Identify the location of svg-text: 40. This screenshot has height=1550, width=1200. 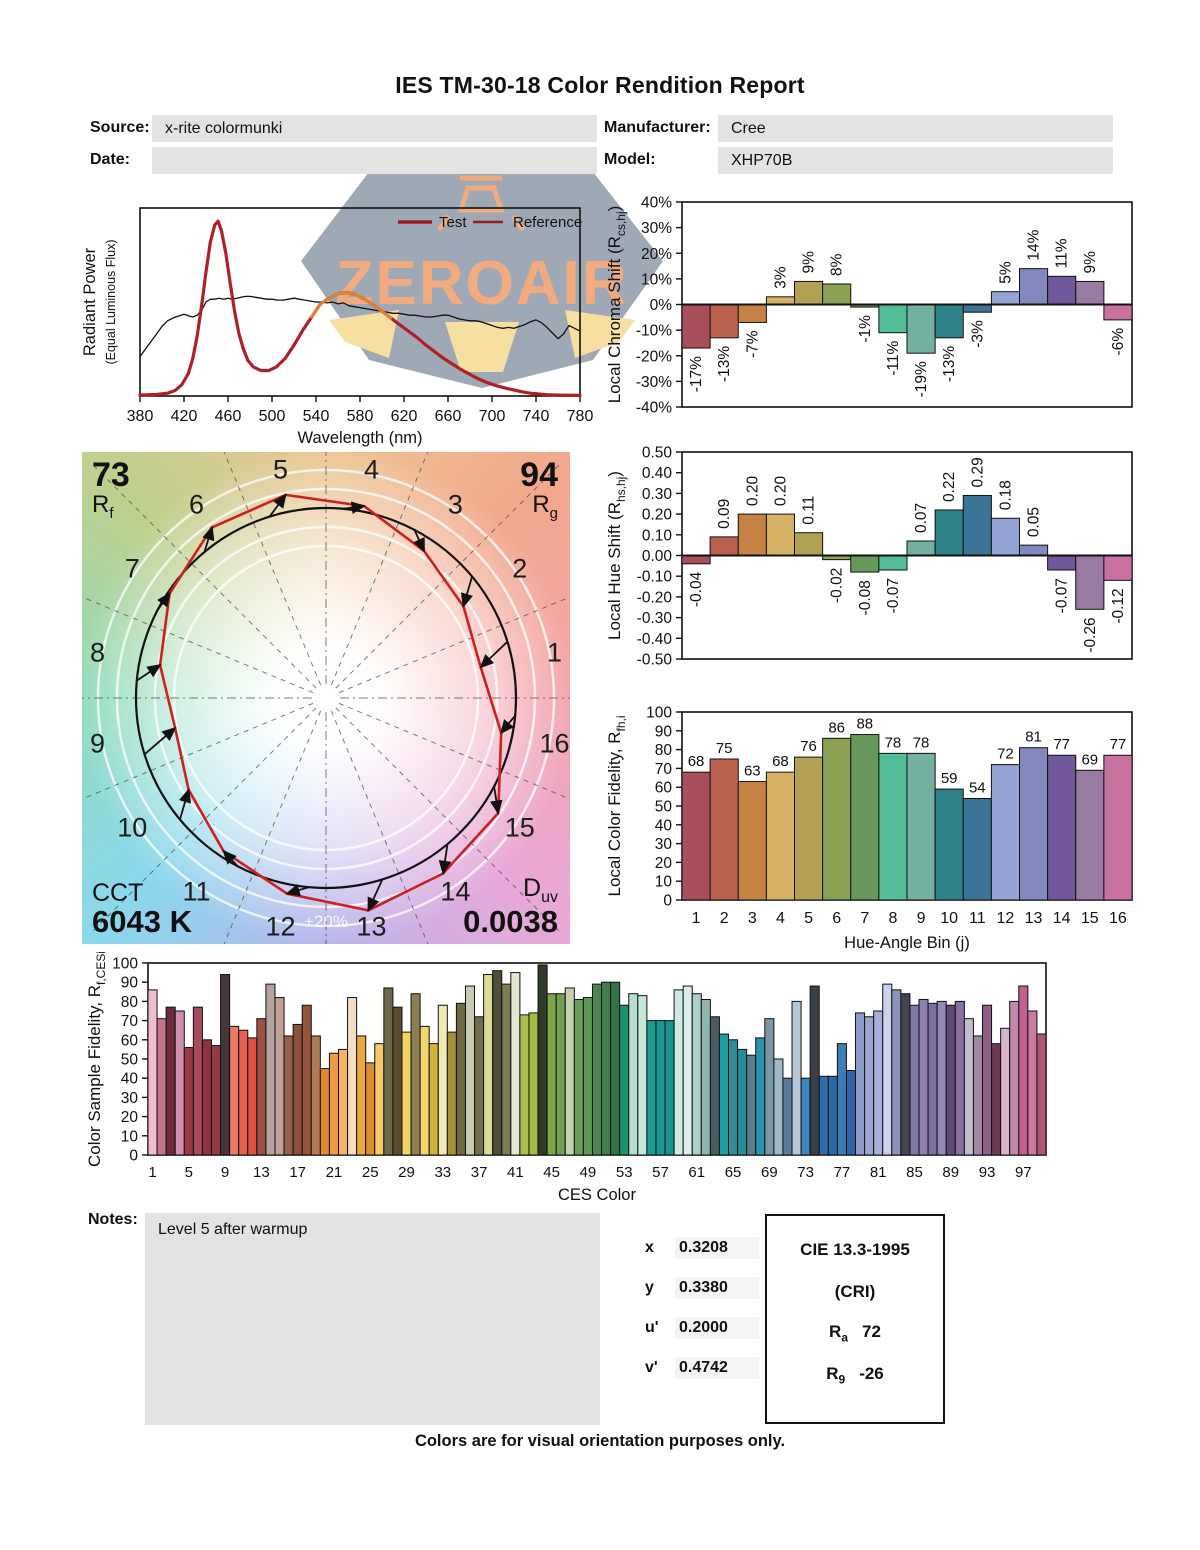
(664, 825).